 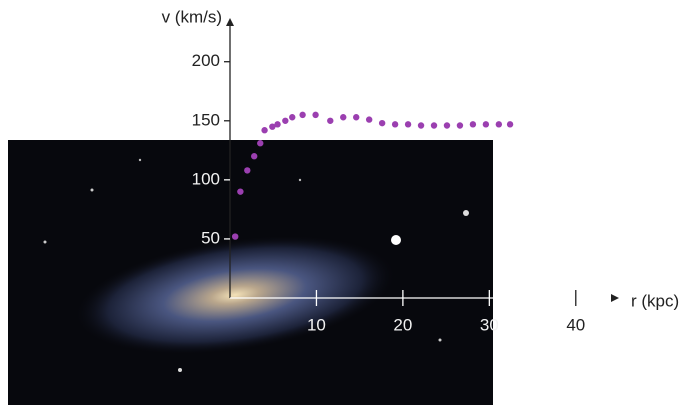 What do you see at coordinates (575, 324) in the screenshot?
I see `x-tick-label: 40` at bounding box center [575, 324].